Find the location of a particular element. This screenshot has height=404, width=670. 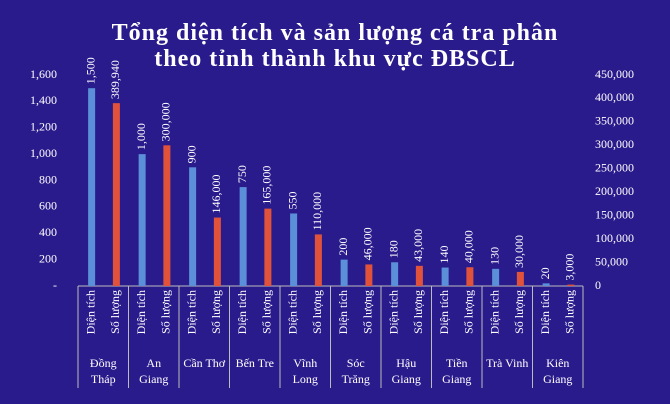

value-label: 46,000 is located at coordinates (368, 243).